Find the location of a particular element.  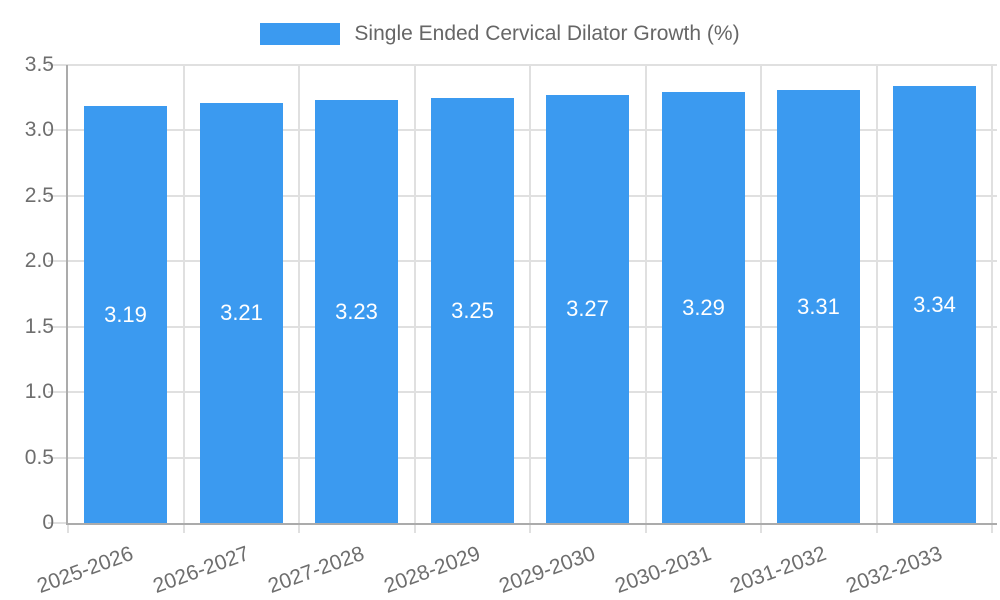

y-axis-label: 2.5 is located at coordinates (39, 195).